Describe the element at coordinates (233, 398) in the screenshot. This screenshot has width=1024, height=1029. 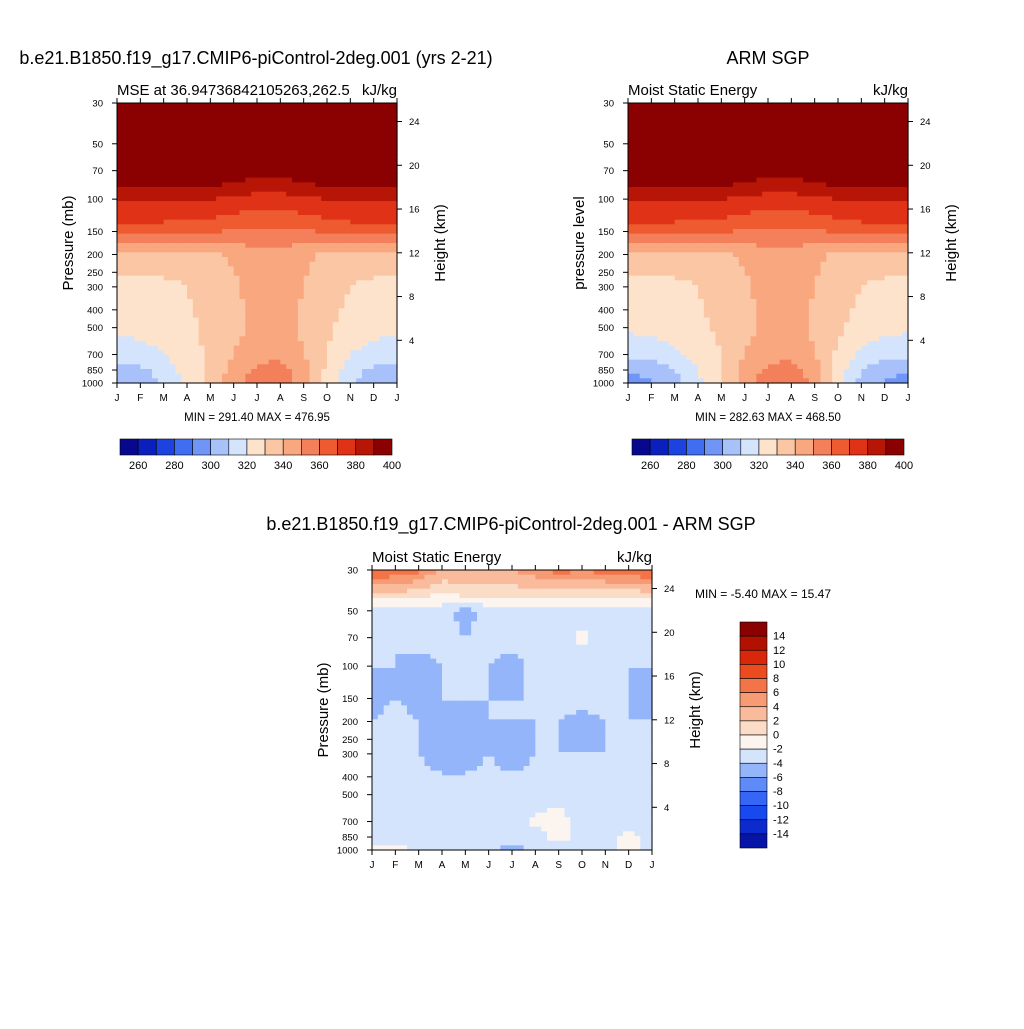
I see `x-tick-label: J` at that location.